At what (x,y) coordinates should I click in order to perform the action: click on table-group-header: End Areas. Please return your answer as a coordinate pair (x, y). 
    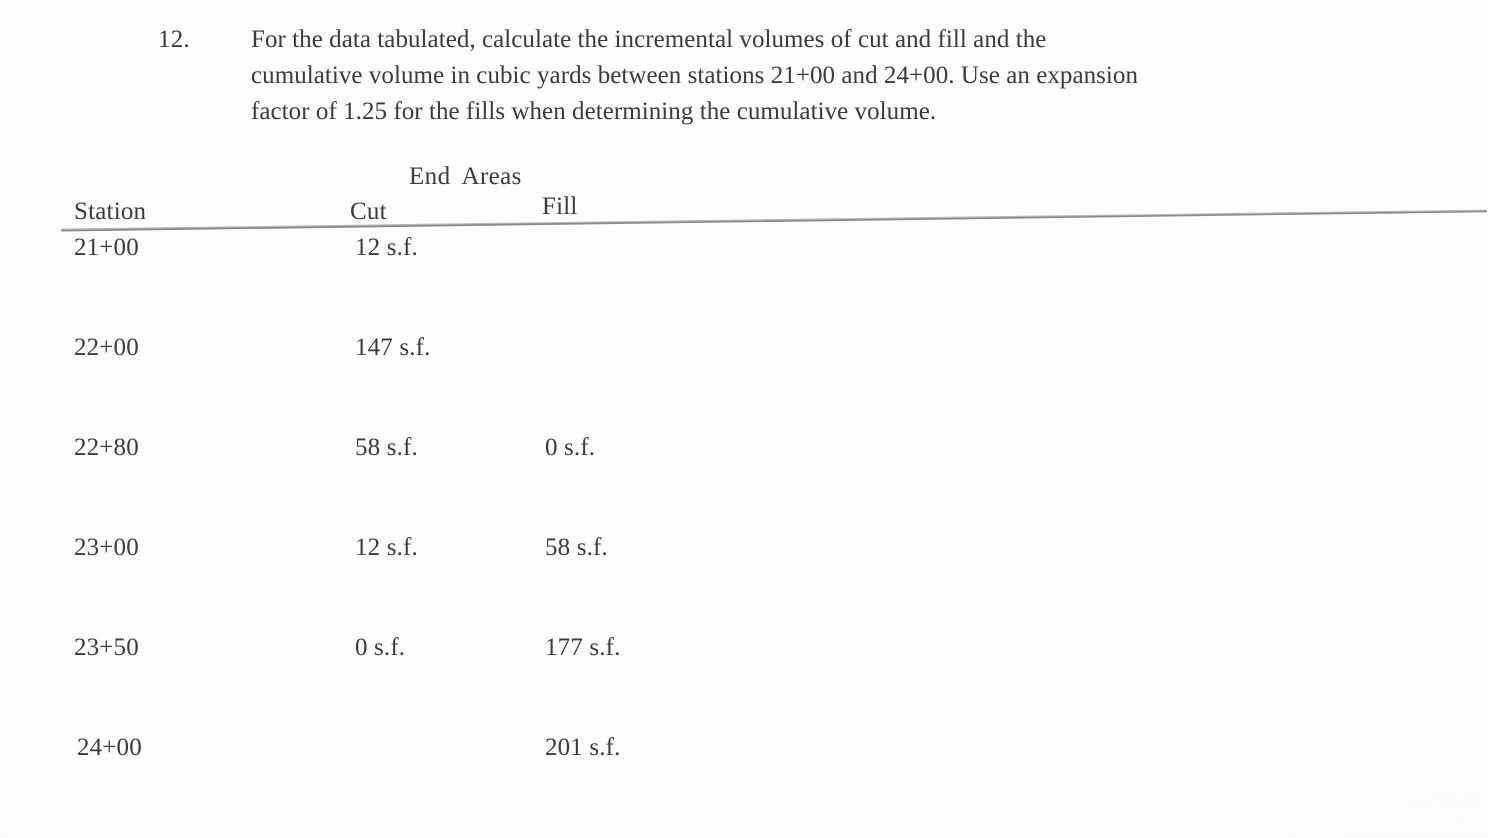
    Looking at the image, I should click on (465, 177).